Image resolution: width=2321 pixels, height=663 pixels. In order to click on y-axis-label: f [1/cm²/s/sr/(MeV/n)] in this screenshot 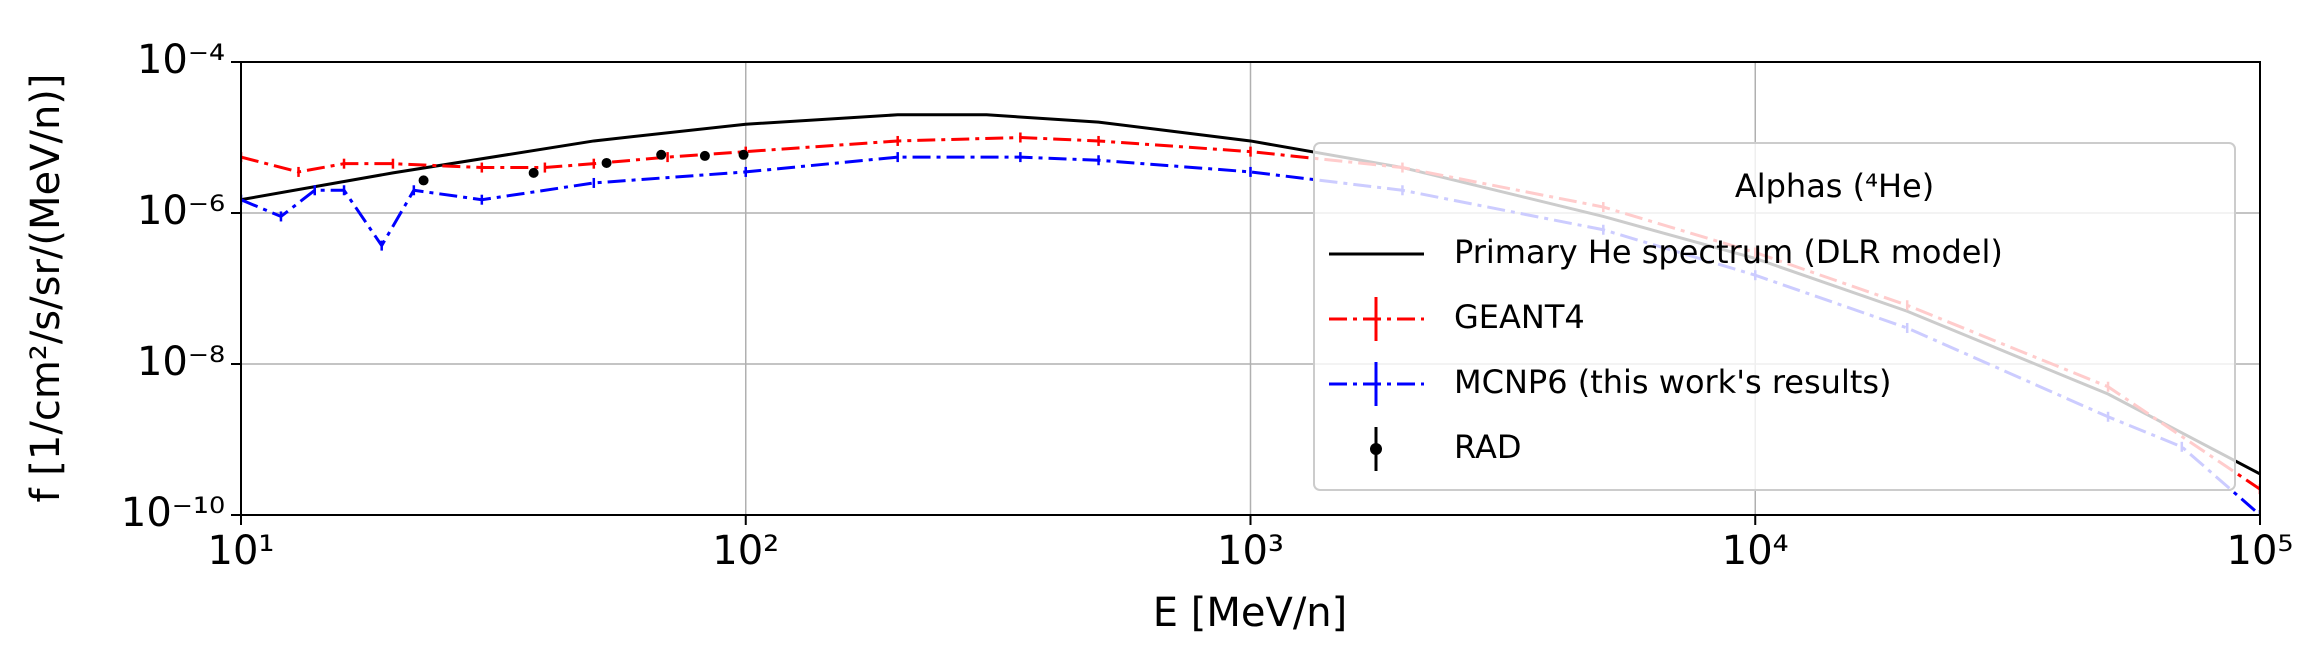, I will do `click(46, 287)`.